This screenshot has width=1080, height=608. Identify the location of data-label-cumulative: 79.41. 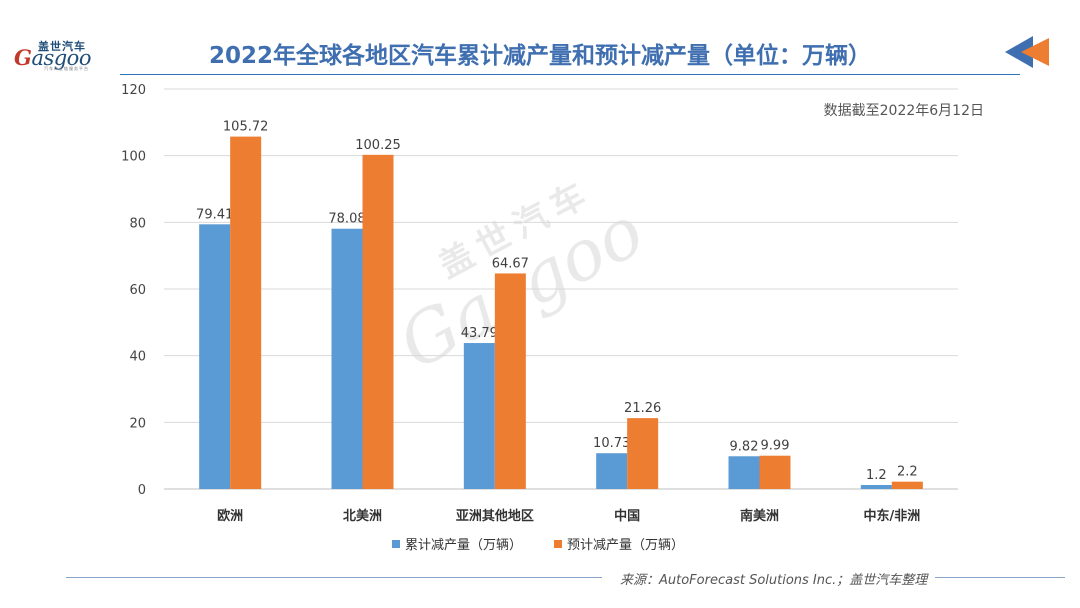
(214, 214).